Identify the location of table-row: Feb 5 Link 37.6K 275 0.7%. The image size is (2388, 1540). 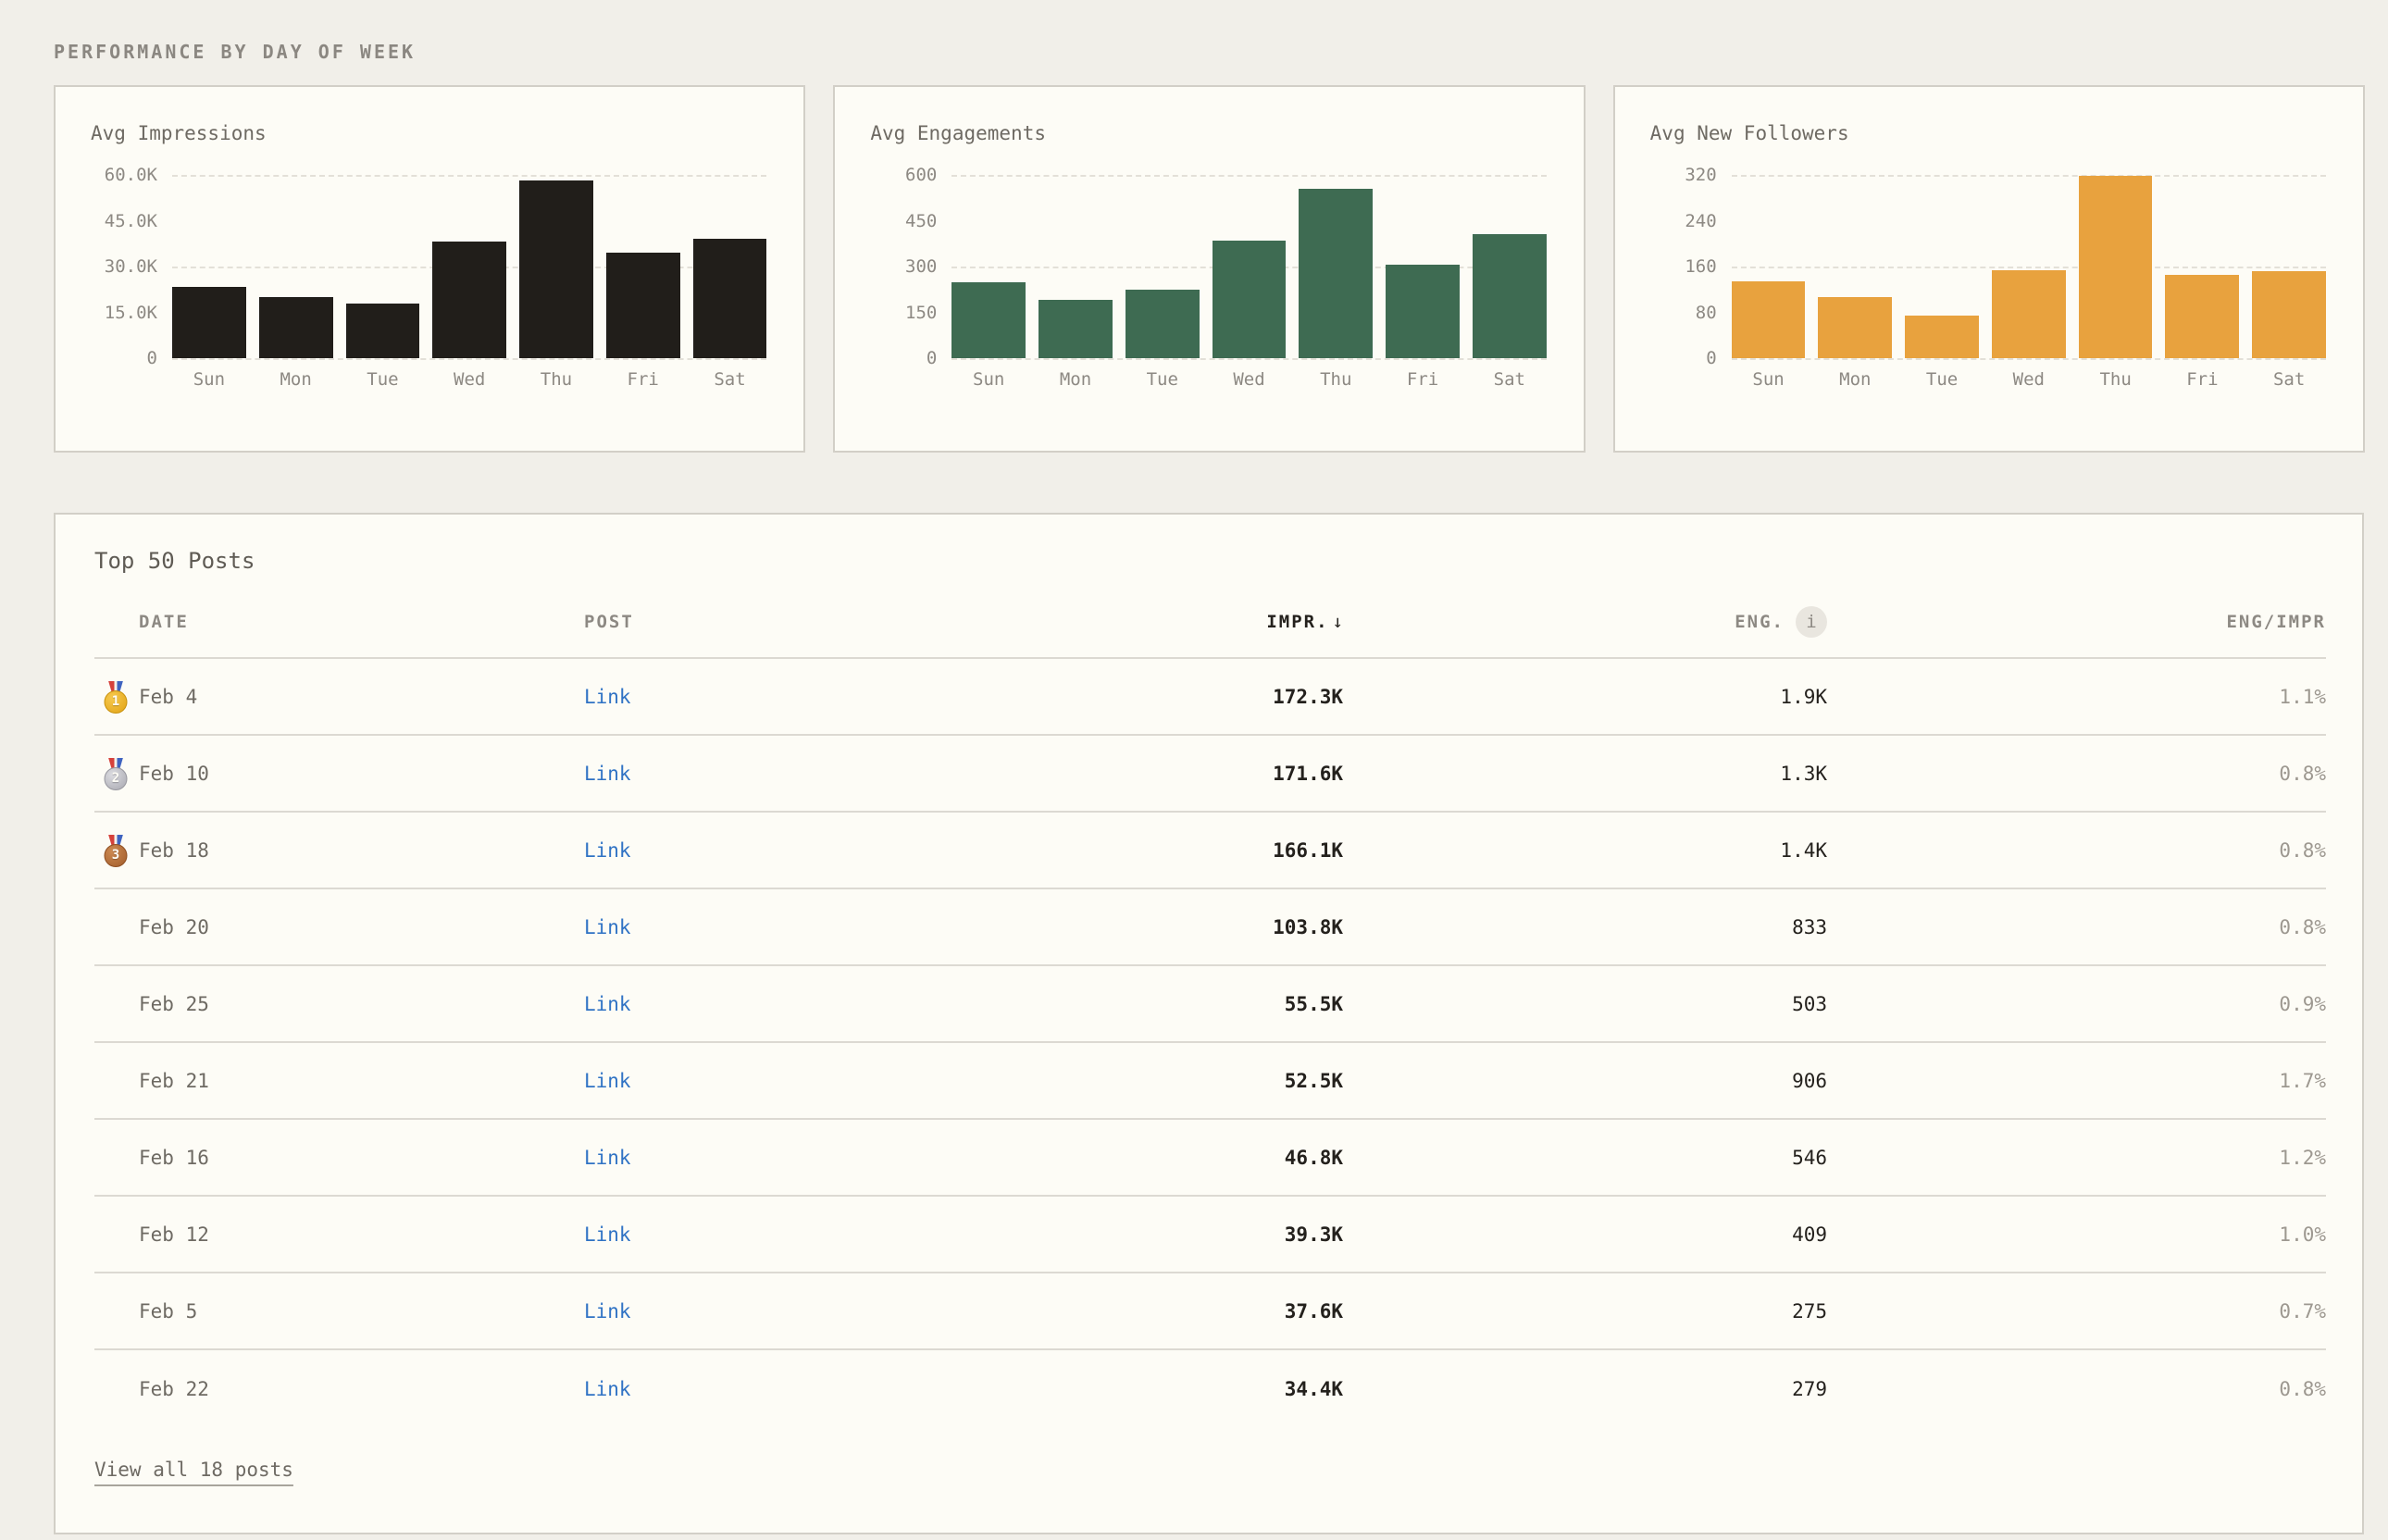
(1210, 1311).